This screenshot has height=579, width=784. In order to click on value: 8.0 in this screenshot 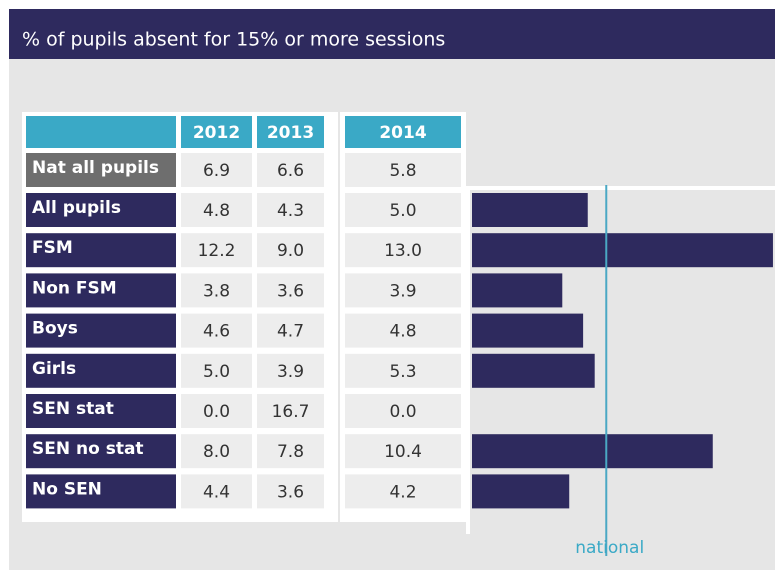, I will do `click(216, 452)`.